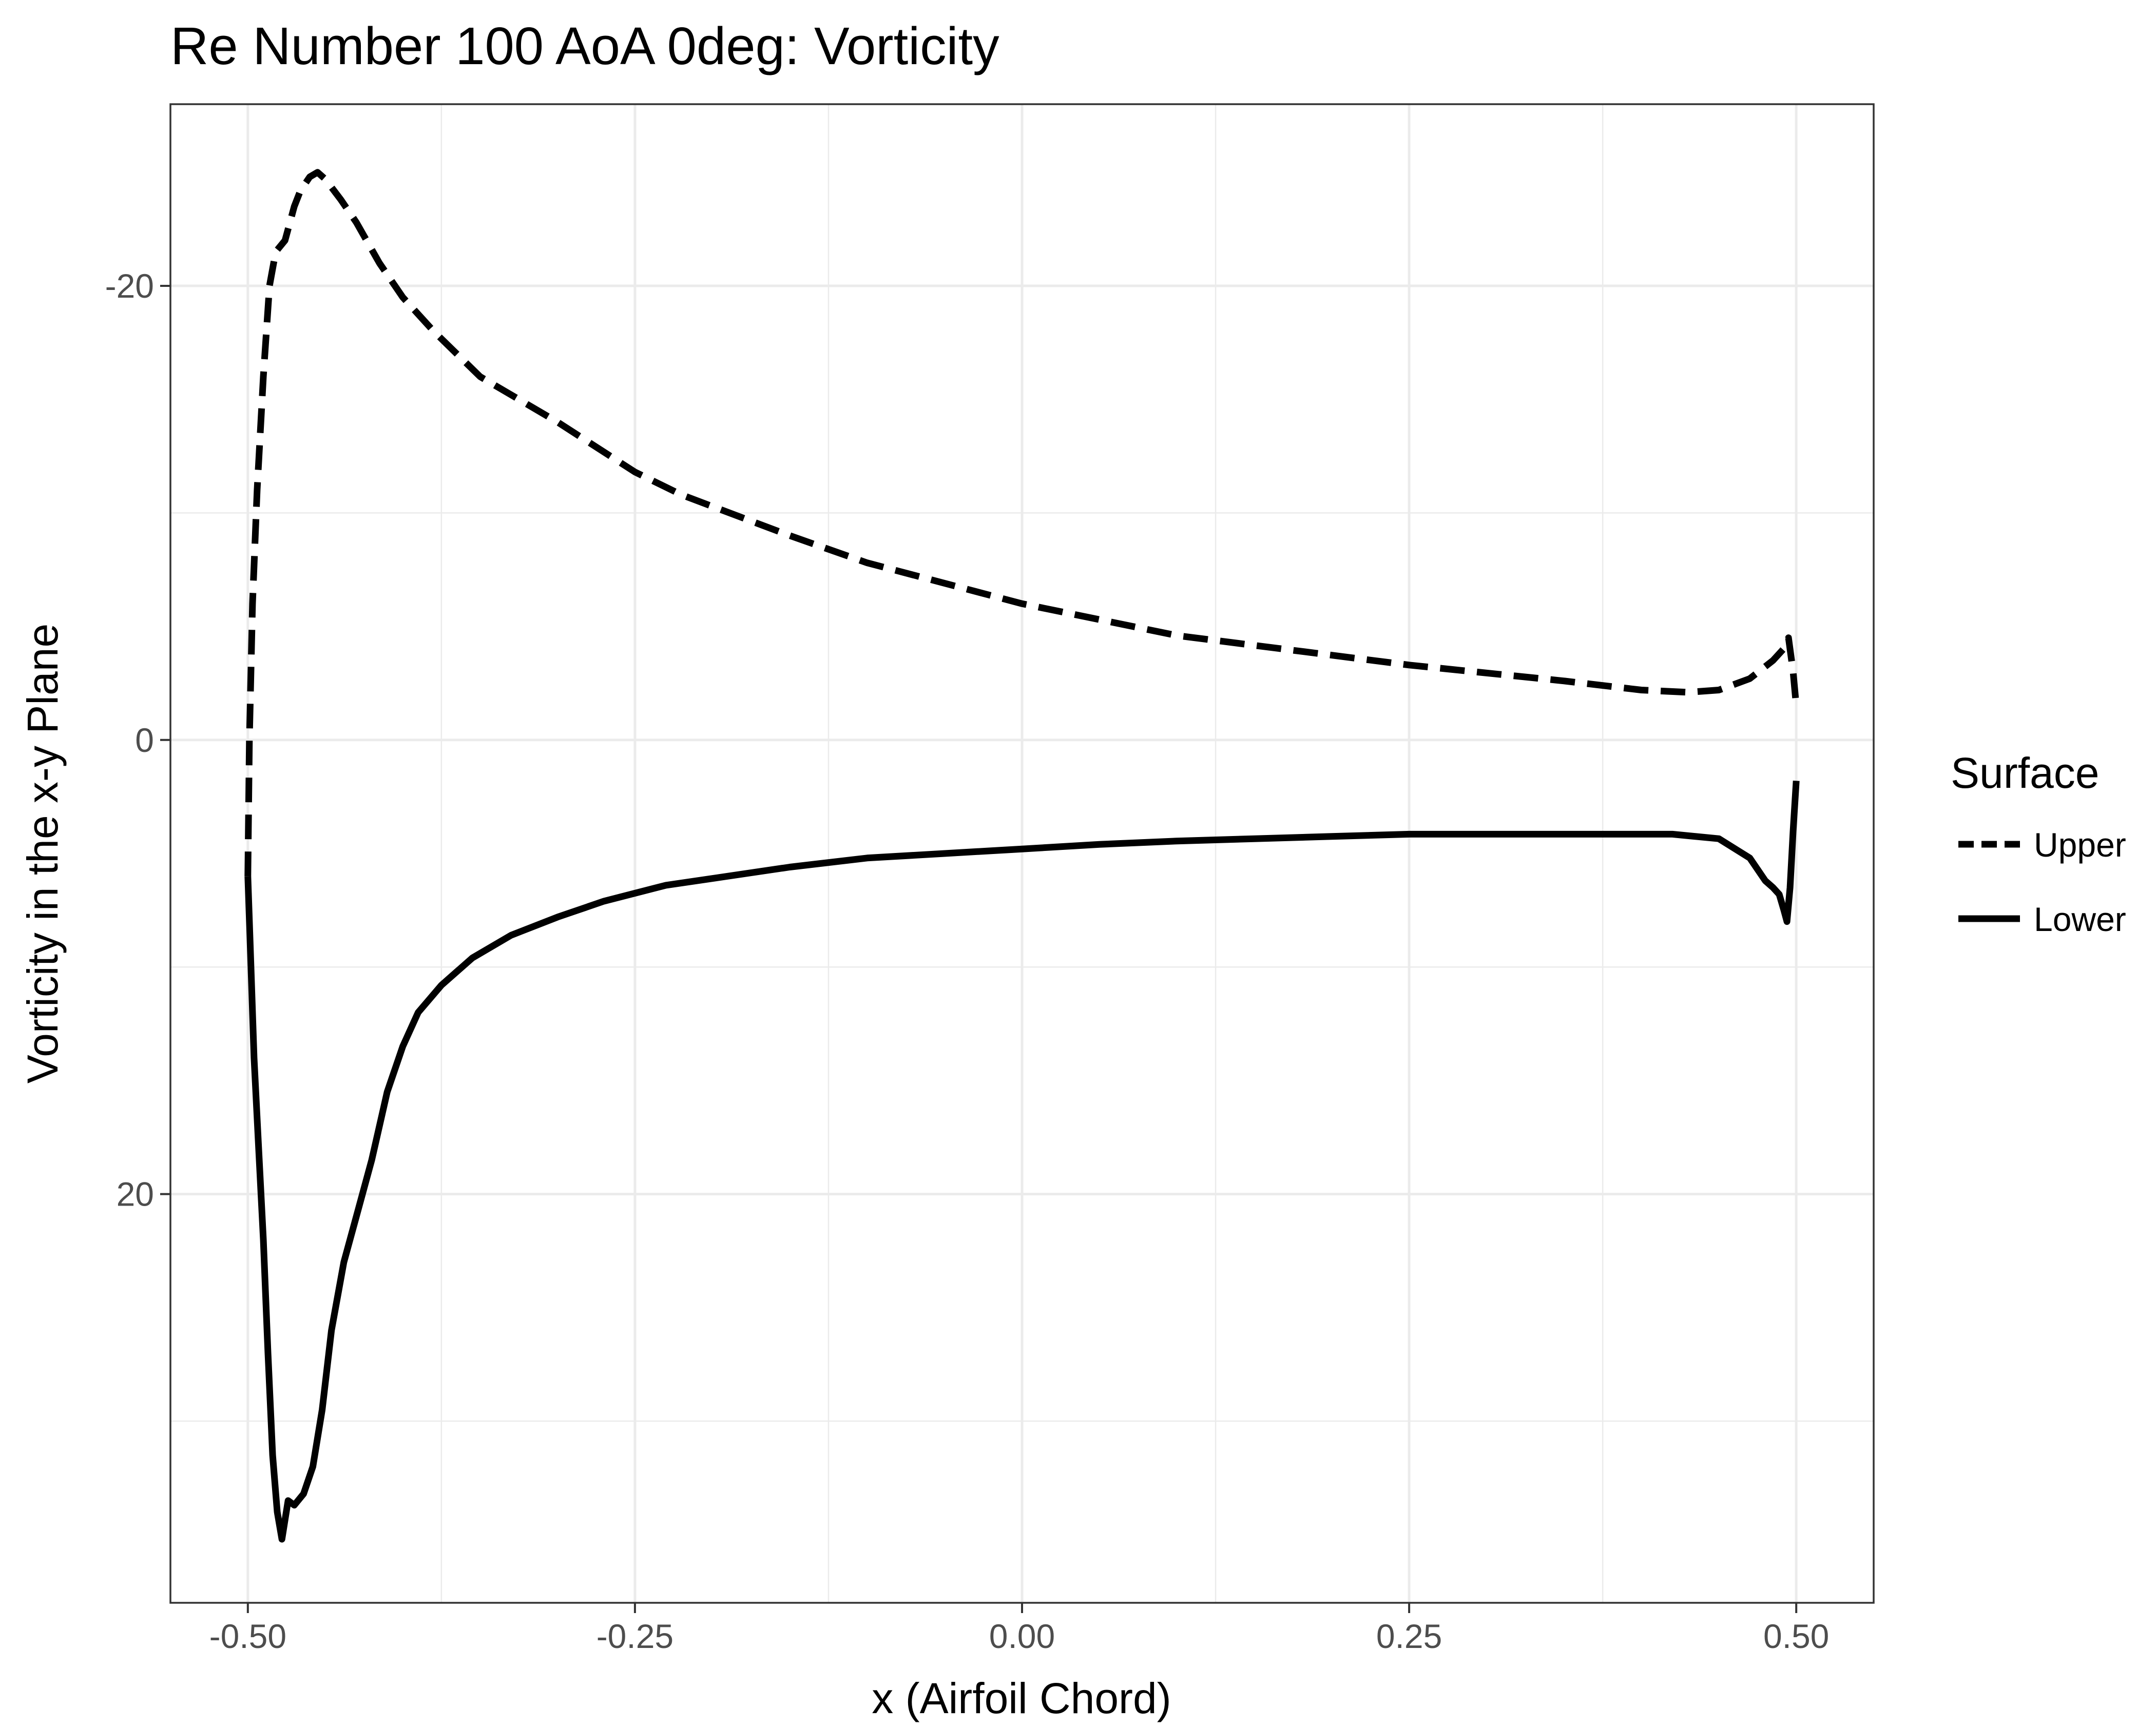 The width and height of the screenshot is (2156, 1727). Describe the element at coordinates (129, 286) in the screenshot. I see `y-tick-label: -20` at that location.